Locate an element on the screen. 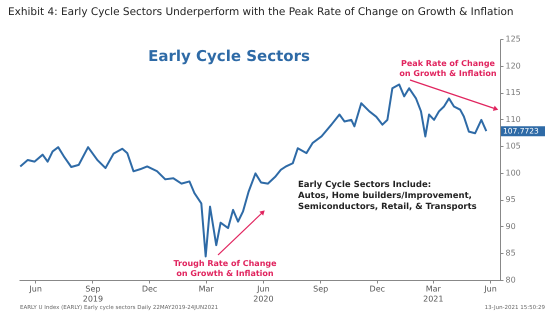  y-tick-label: 85 is located at coordinates (511, 253).